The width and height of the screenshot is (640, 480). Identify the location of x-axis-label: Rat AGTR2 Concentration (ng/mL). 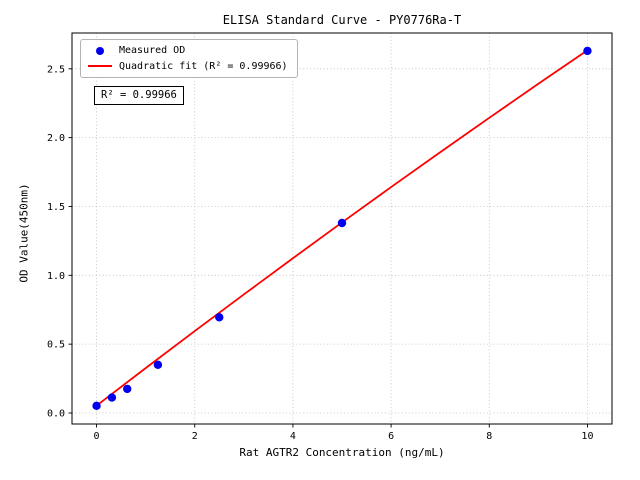
(342, 452).